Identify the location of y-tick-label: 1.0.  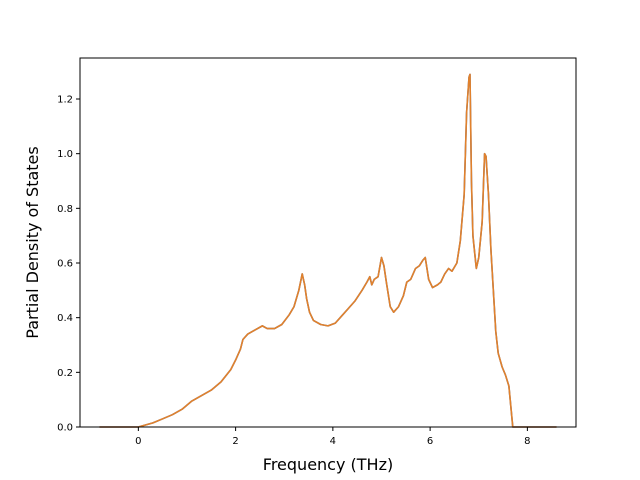
(65, 154).